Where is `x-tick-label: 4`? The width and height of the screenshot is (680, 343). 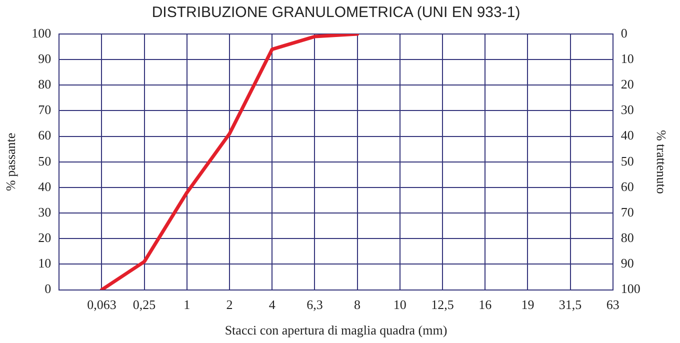 x-tick-label: 4 is located at coordinates (272, 304).